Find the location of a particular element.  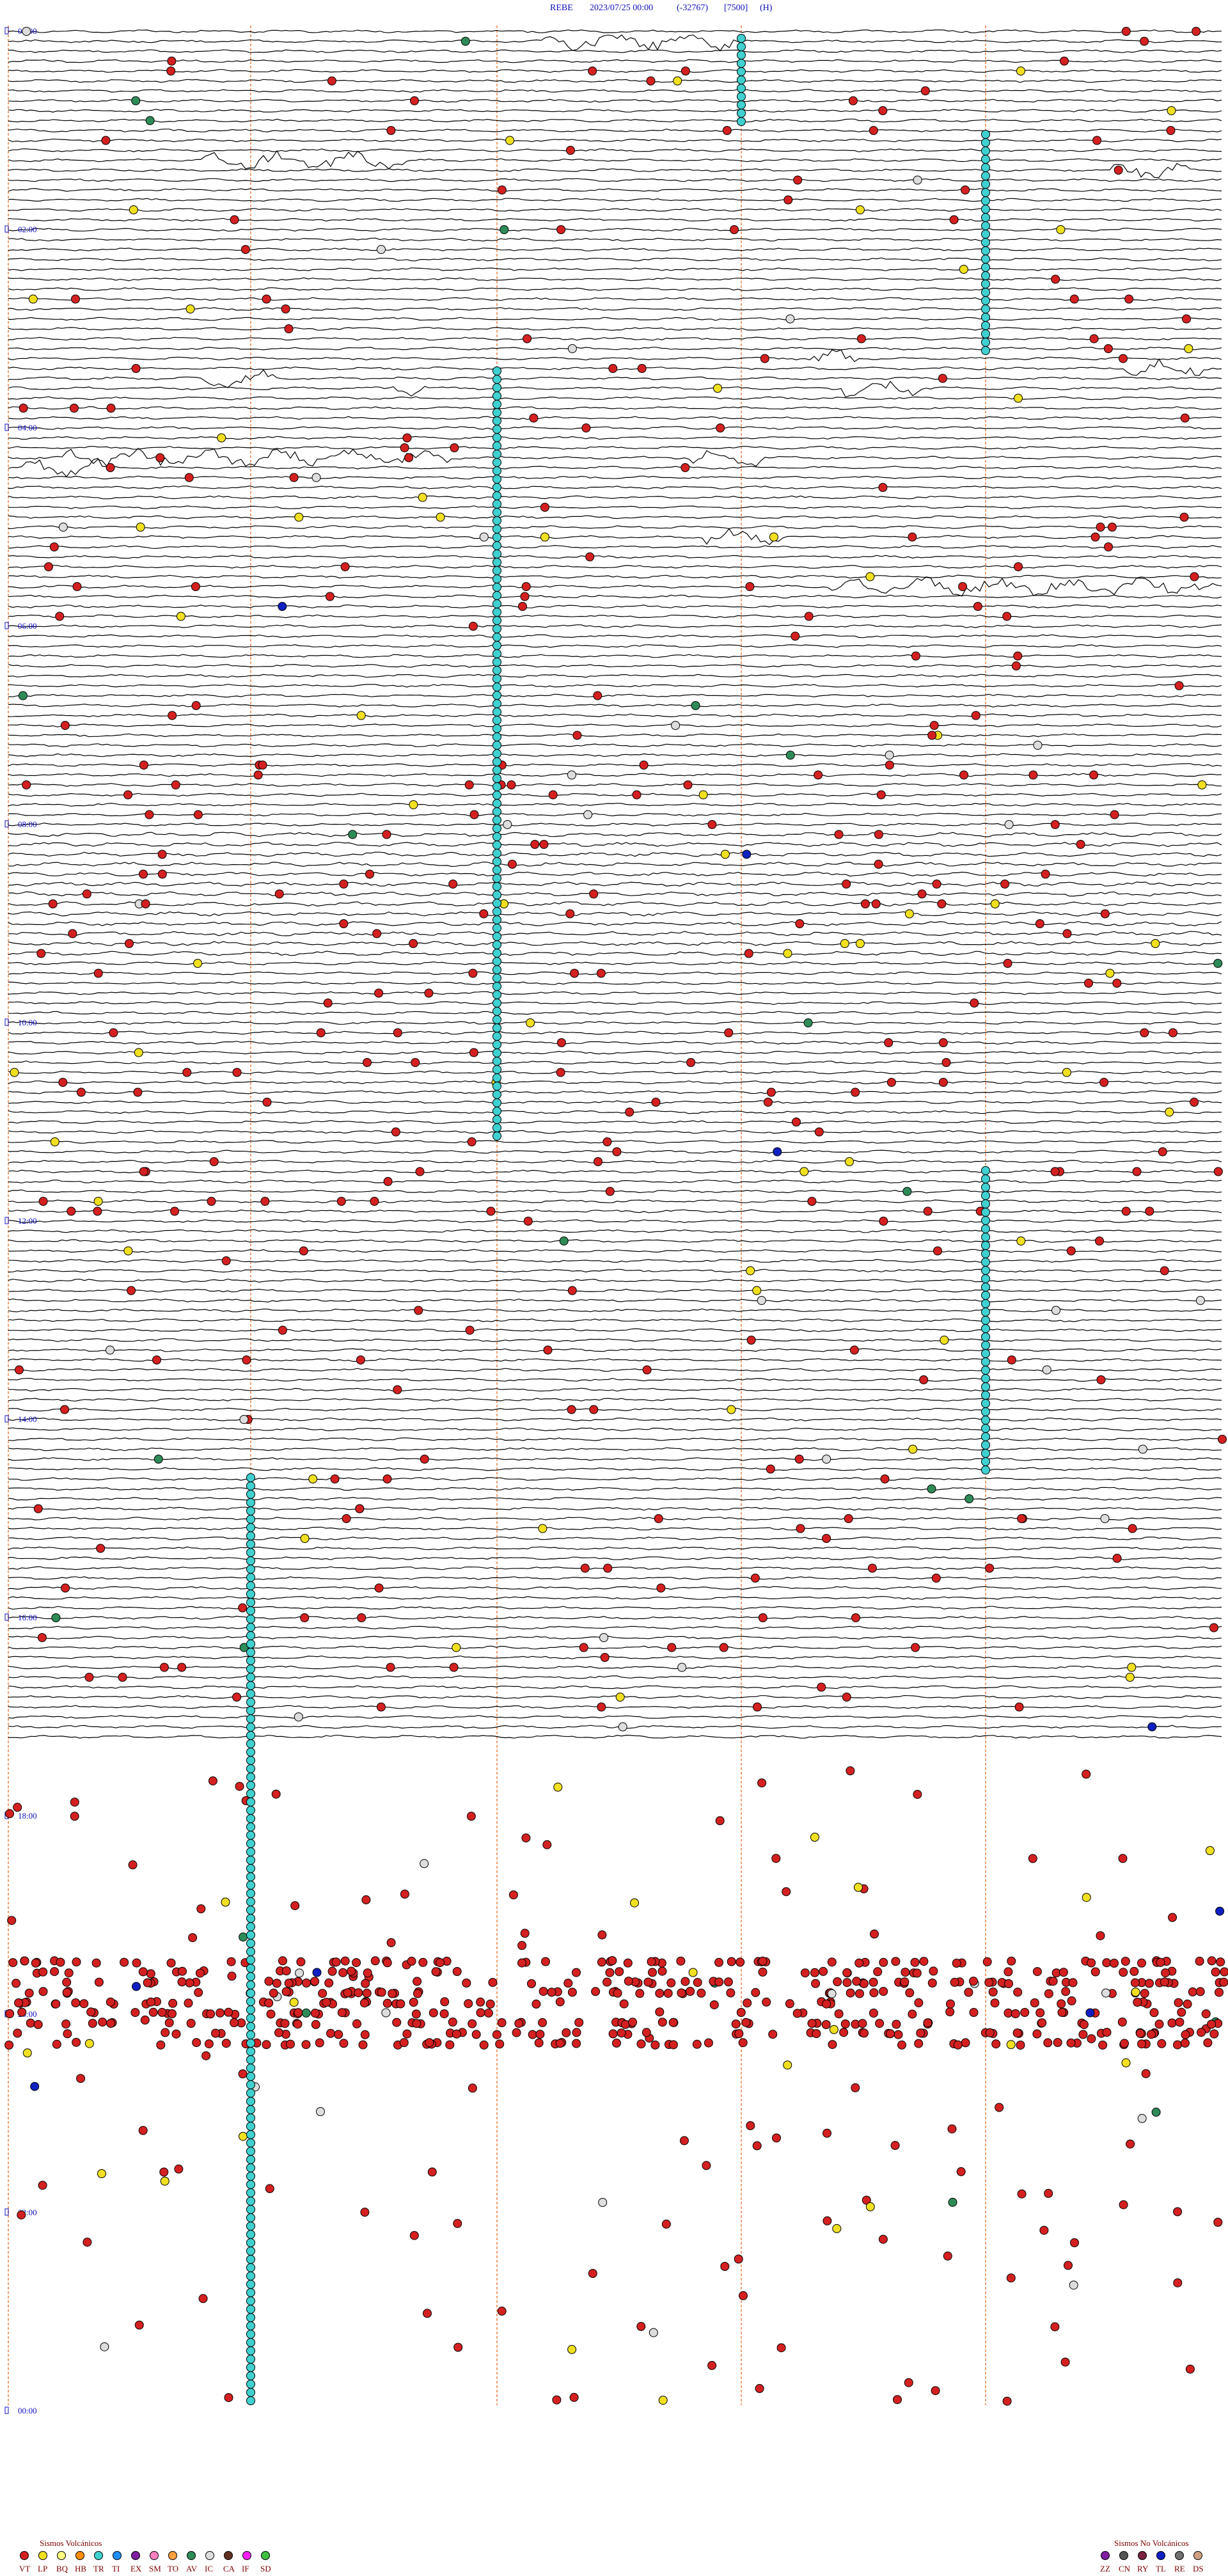

legend-code: RE is located at coordinates (1179, 2568).